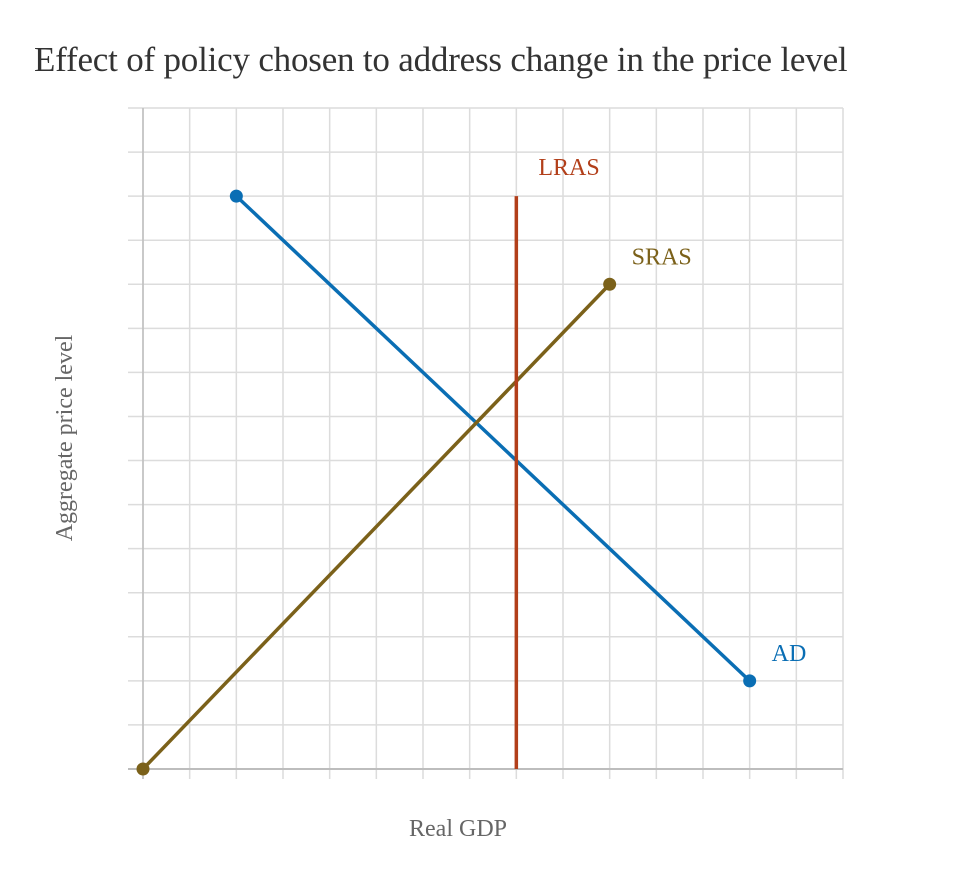 The image size is (958, 896). Describe the element at coordinates (568, 168) in the screenshot. I see `series-label-lras: LRAS` at that location.